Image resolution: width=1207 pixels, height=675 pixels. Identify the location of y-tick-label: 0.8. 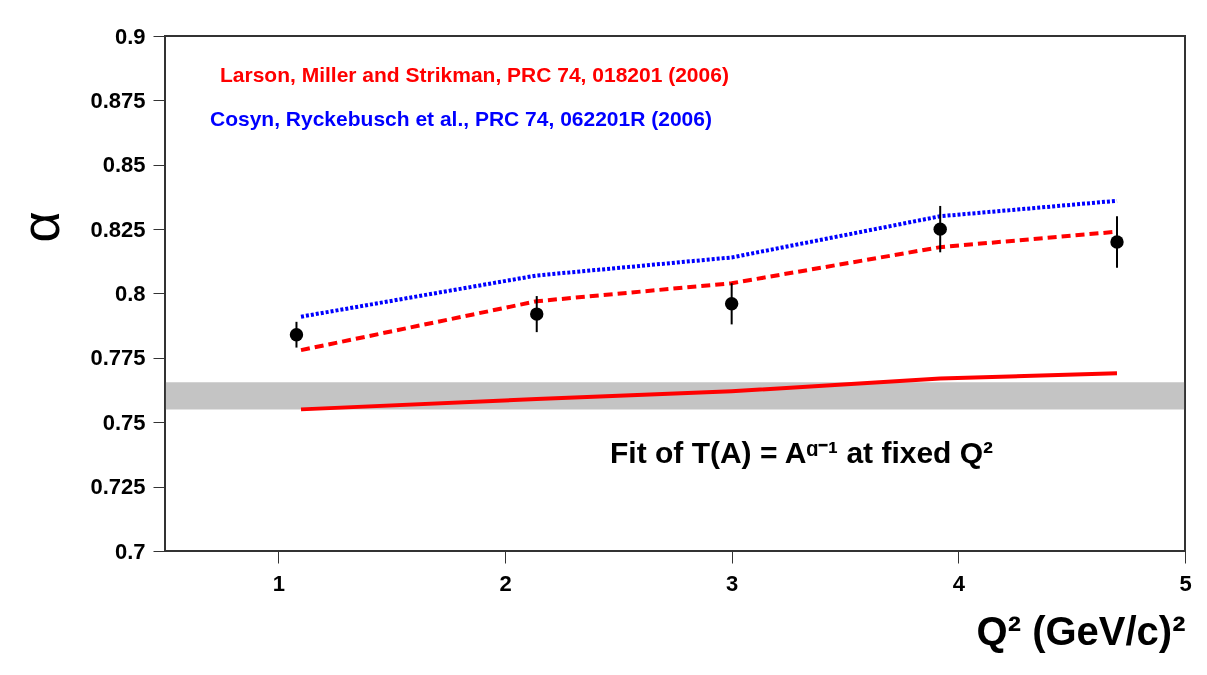
(130, 293).